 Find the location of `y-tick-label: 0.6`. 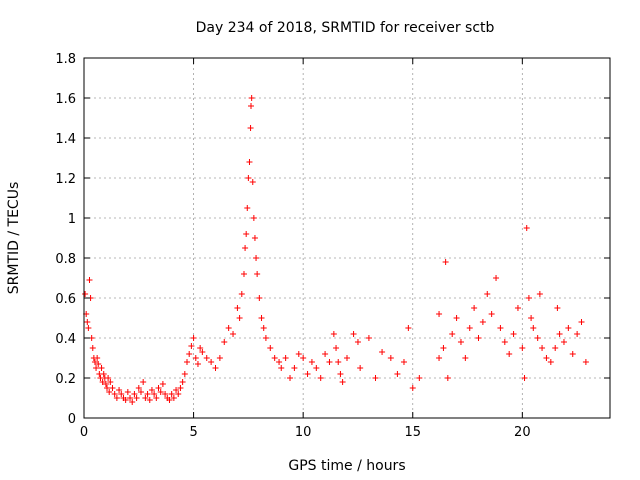

y-tick-label: 0.6 is located at coordinates (65, 299).